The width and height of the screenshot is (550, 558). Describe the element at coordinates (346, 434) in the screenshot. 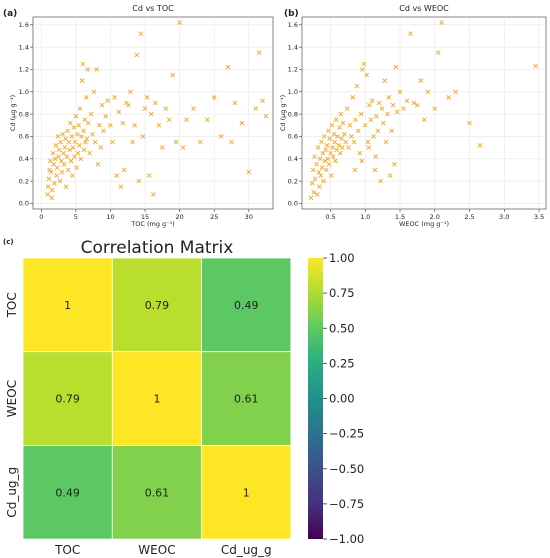

I see `colorbar-tick-label: −0.25` at that location.